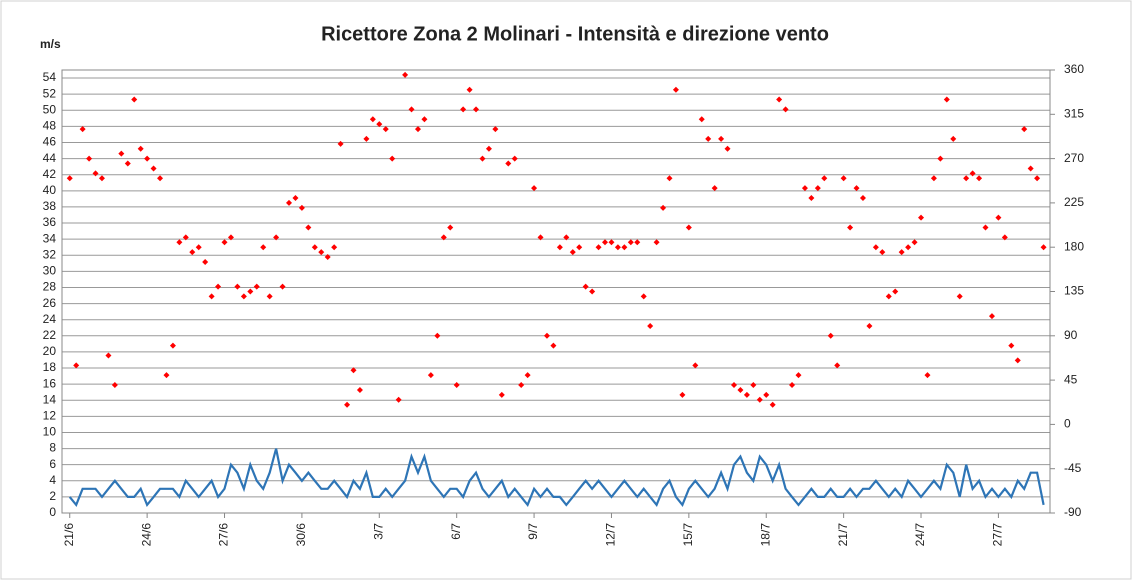 Image resolution: width=1132 pixels, height=585 pixels. What do you see at coordinates (765, 535) in the screenshot?
I see `x-tick-label: 18/7` at bounding box center [765, 535].